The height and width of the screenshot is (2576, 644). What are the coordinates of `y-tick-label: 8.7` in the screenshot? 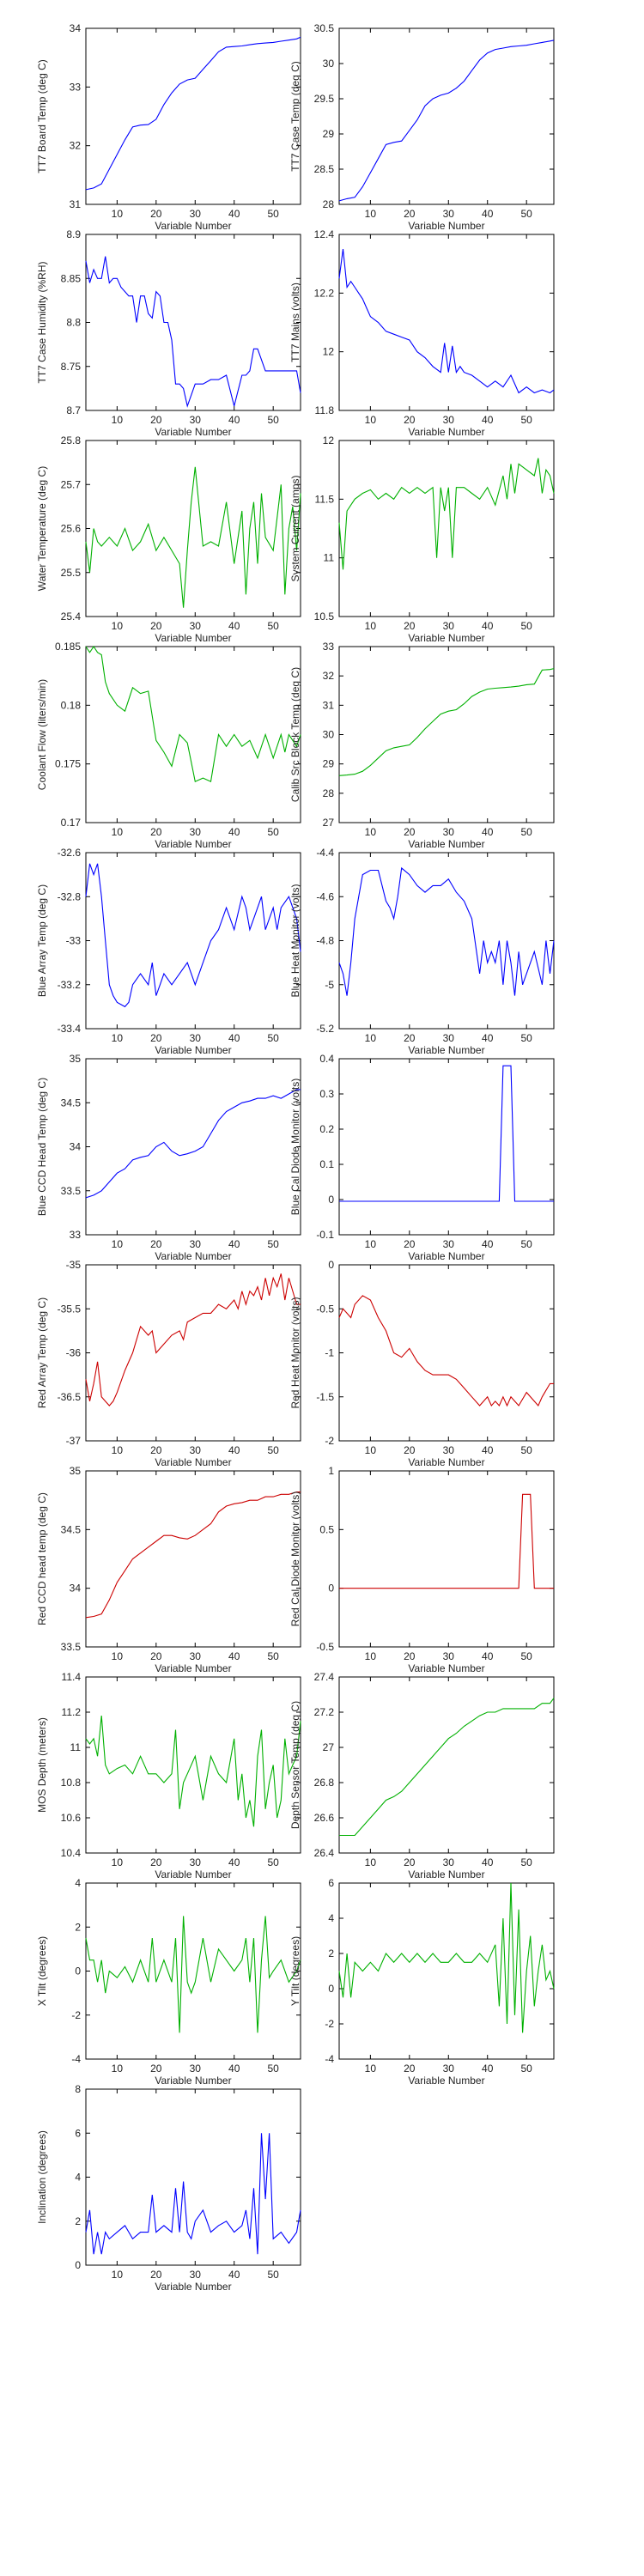 It's located at (74, 410).